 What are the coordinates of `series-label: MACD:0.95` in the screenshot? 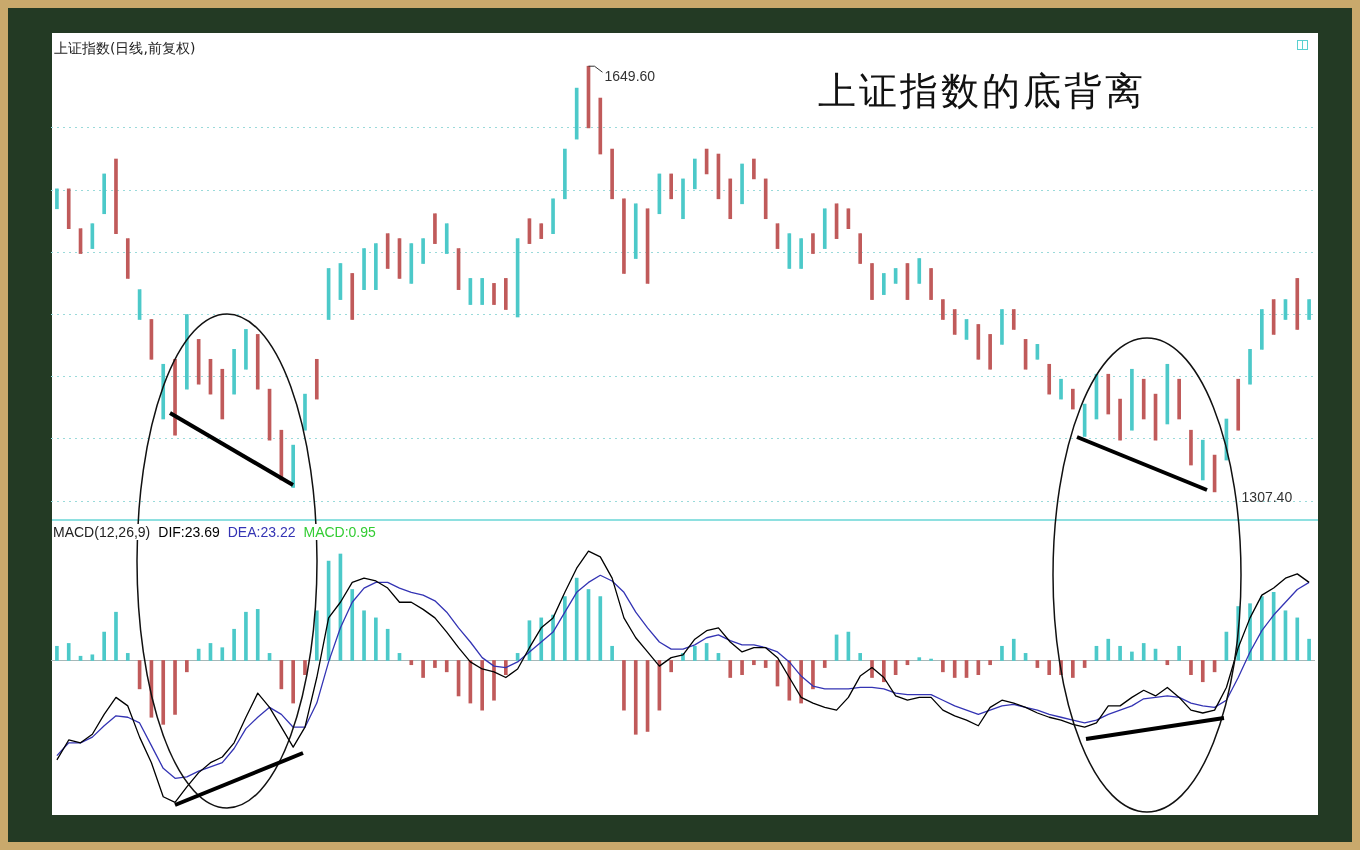 It's located at (339, 532).